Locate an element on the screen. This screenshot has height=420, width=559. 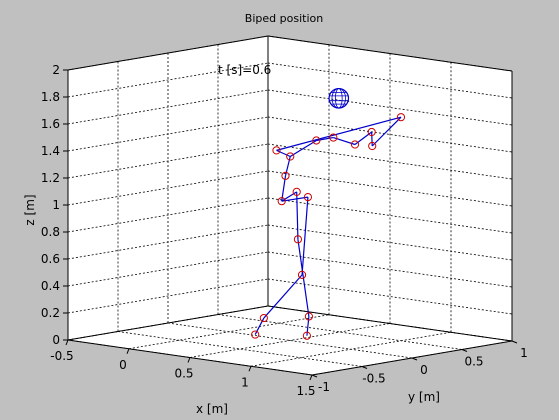
y-tick-label: -1 is located at coordinates (324, 387).